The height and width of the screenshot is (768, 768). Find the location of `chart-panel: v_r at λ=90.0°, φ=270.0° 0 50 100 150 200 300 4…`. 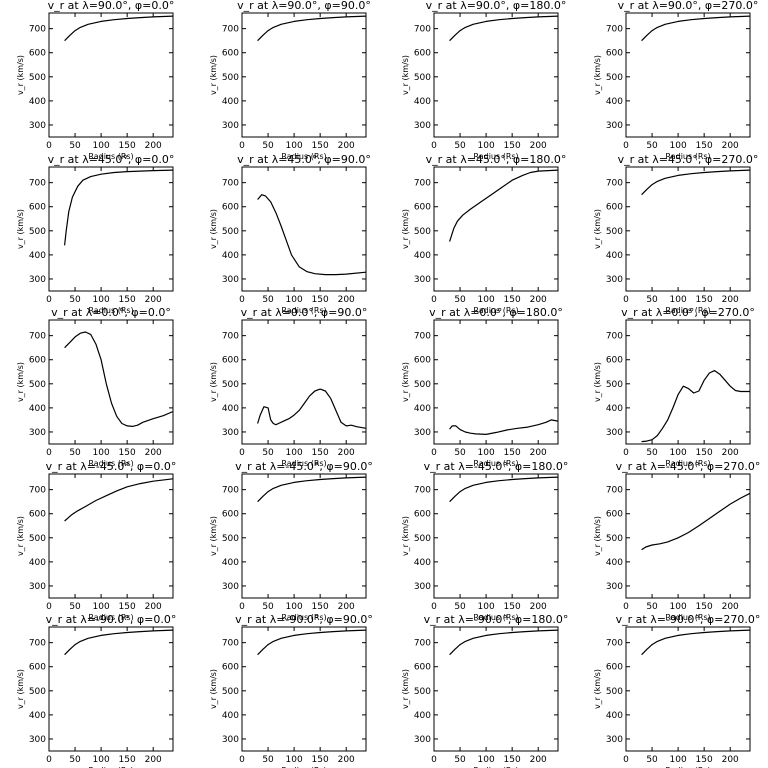

chart-panel: v_r at λ=90.0°, φ=270.0° 0 50 100 150 200 300 4… is located at coordinates (675, 80).